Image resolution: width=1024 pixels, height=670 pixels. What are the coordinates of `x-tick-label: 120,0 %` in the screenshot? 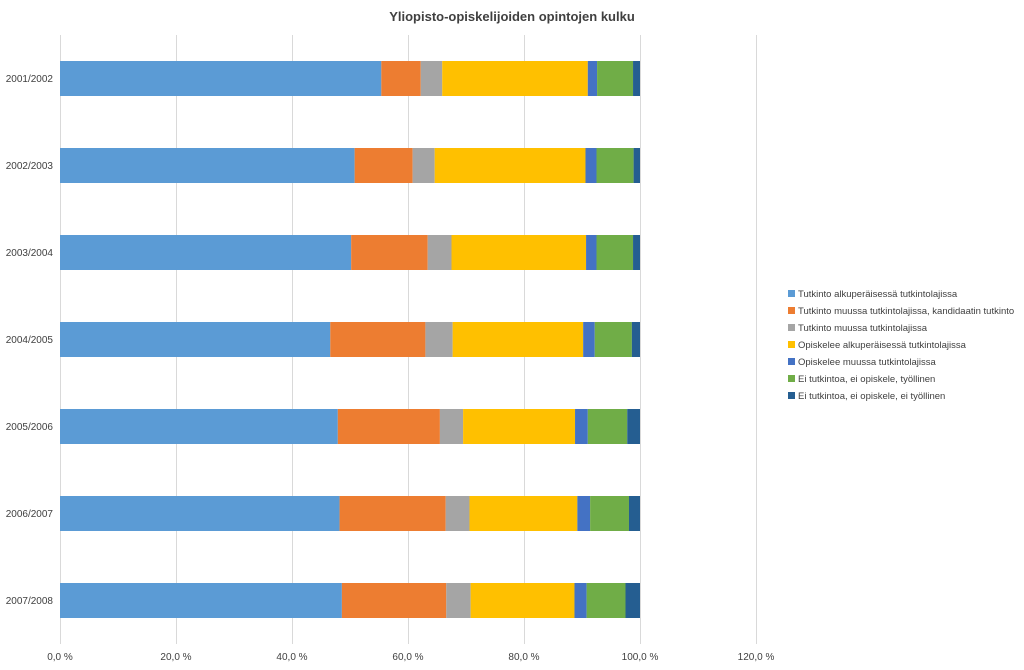 It's located at (756, 657).